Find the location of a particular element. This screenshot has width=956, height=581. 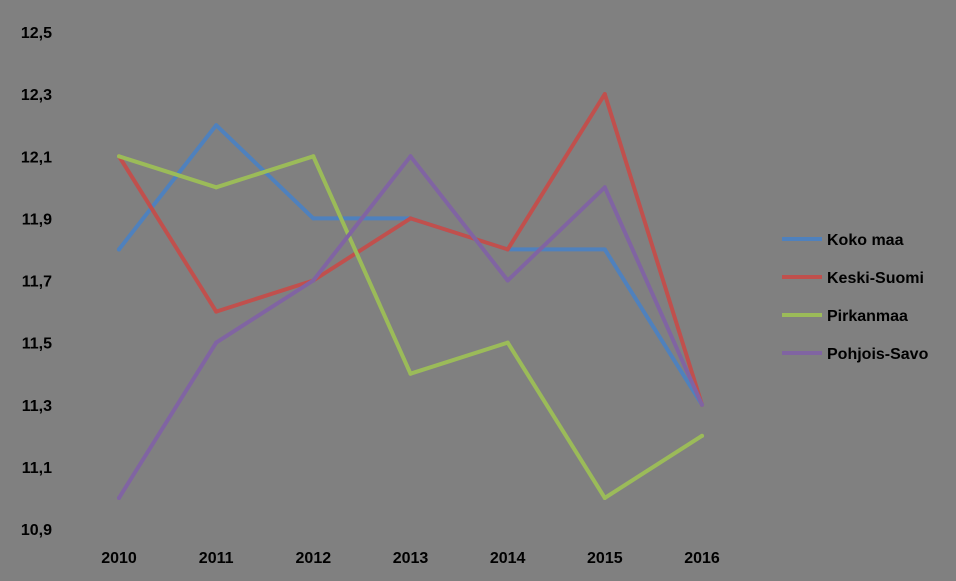

x-tick-label: 2013 is located at coordinates (411, 558).